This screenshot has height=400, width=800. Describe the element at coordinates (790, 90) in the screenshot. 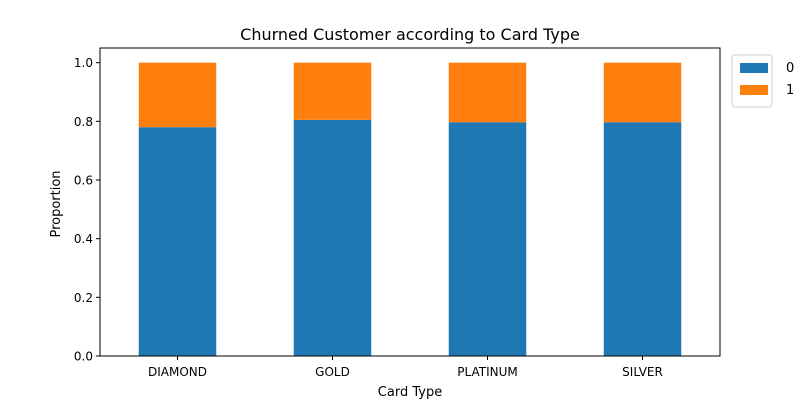

I see `legend-label-1: 1` at that location.